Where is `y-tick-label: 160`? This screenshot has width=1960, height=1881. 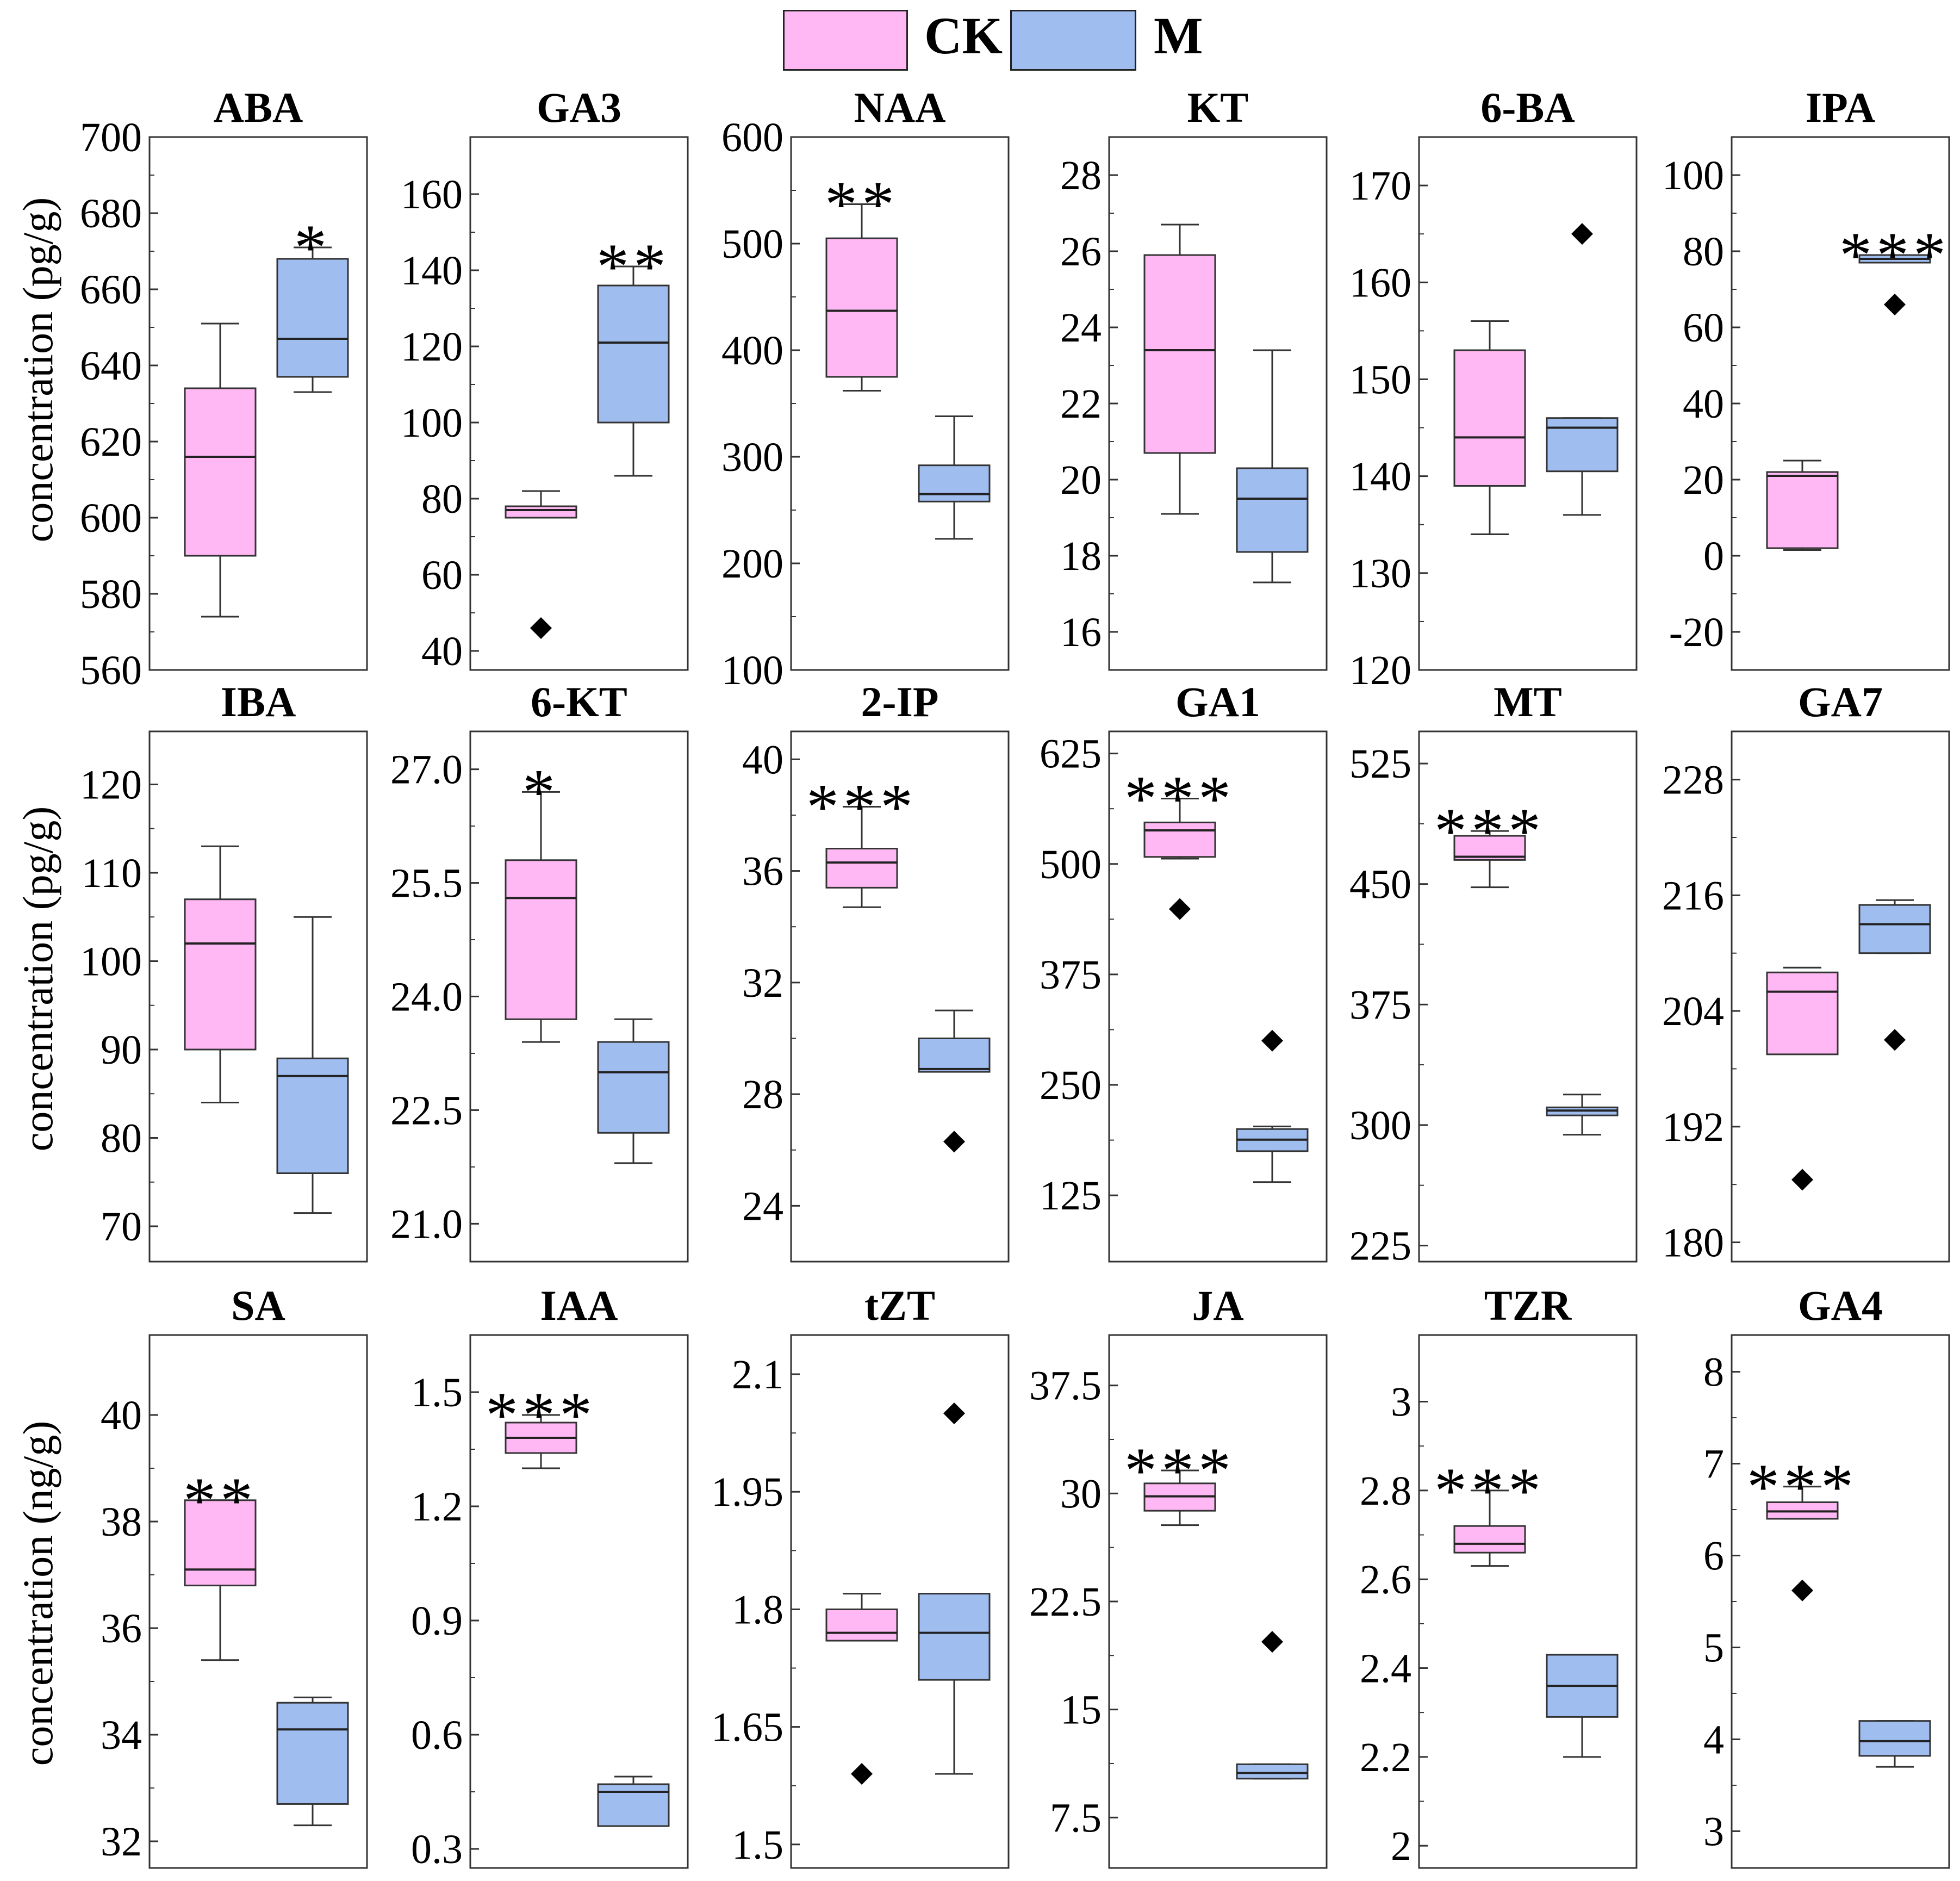
y-tick-label: 160 is located at coordinates (1380, 283).